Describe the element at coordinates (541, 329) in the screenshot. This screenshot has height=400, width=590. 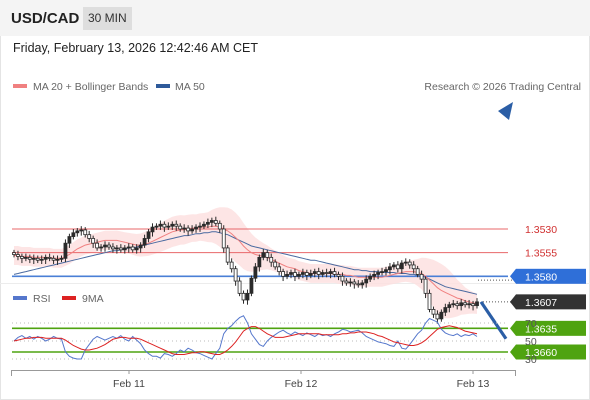
I see `resistance-label-2: 1.3635` at that location.